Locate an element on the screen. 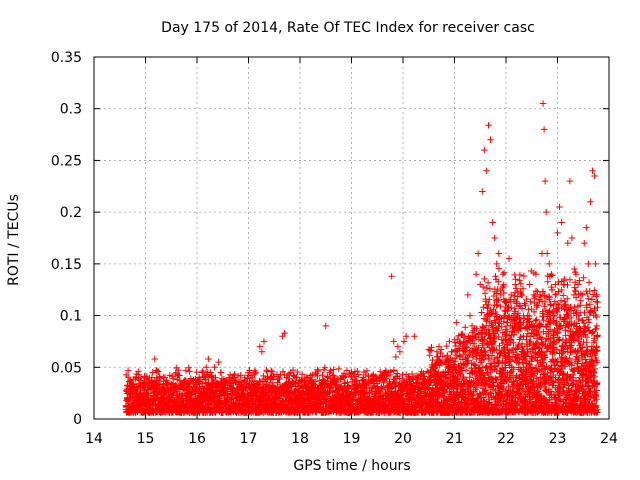 This screenshot has height=480, width=640. x-tick-labels: 14 15 16 17 18 19 20 21 22 23 24 is located at coordinates (351, 439).